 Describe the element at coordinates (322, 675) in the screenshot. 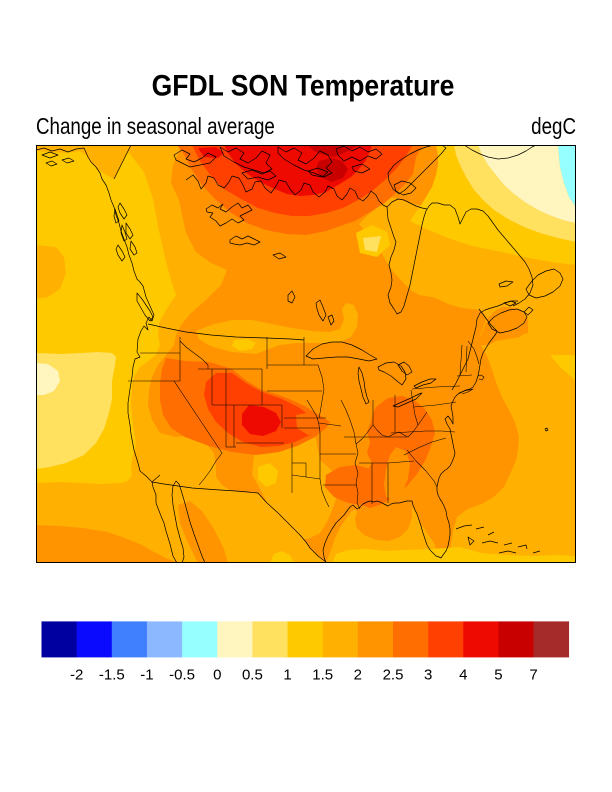

I see `svg-text: 1.5` at that location.